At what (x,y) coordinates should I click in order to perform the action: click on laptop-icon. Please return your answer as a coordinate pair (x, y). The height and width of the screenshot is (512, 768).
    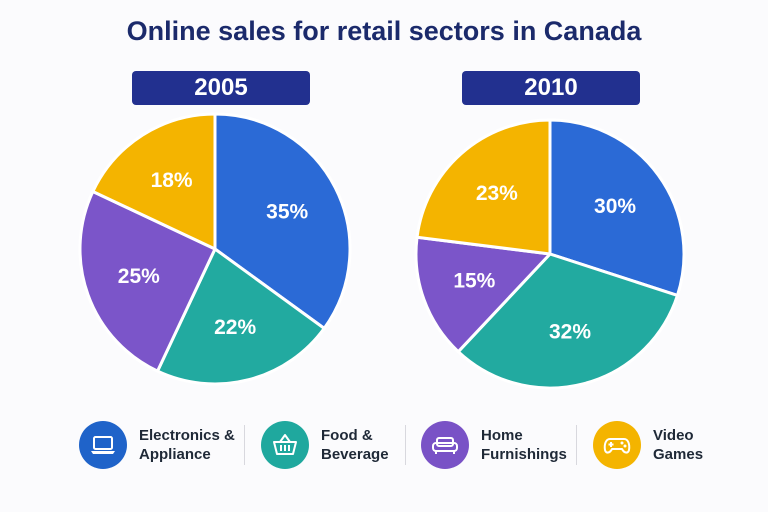
    Looking at the image, I should click on (103, 445).